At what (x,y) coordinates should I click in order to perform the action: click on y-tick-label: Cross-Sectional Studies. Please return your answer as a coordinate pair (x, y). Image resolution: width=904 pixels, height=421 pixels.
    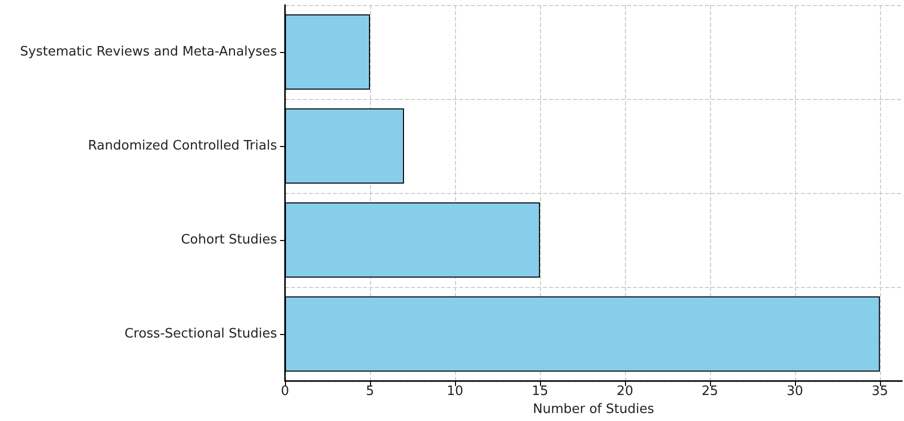
    Looking at the image, I should click on (201, 334).